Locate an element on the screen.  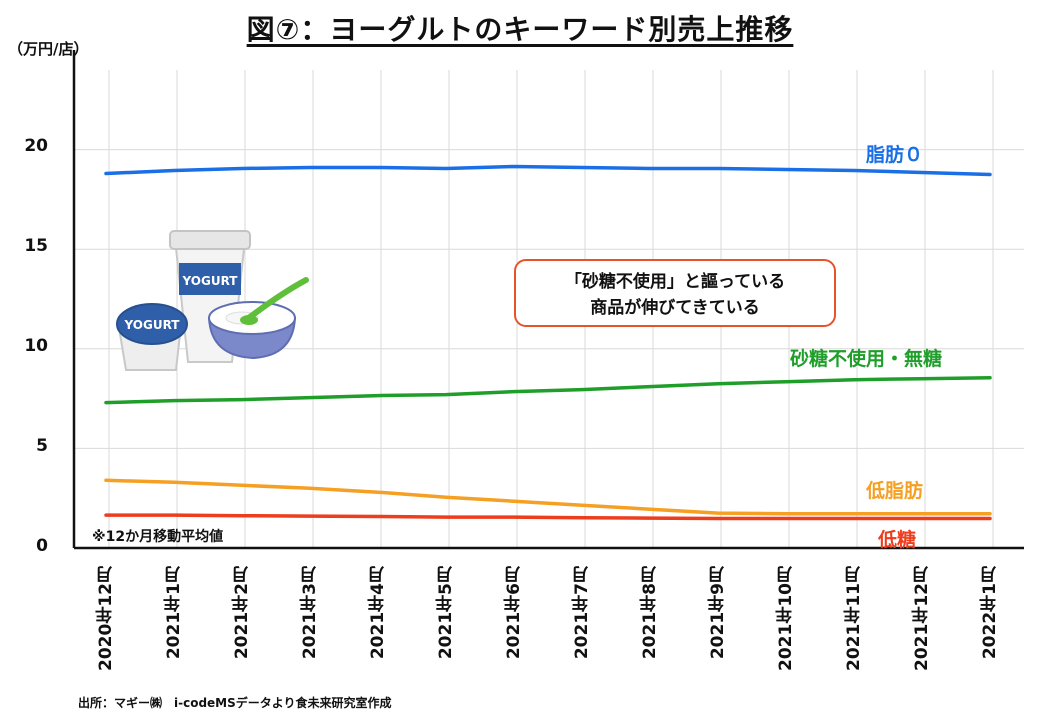
x-tick-label: 2022年1月 is located at coordinates (990, 613).